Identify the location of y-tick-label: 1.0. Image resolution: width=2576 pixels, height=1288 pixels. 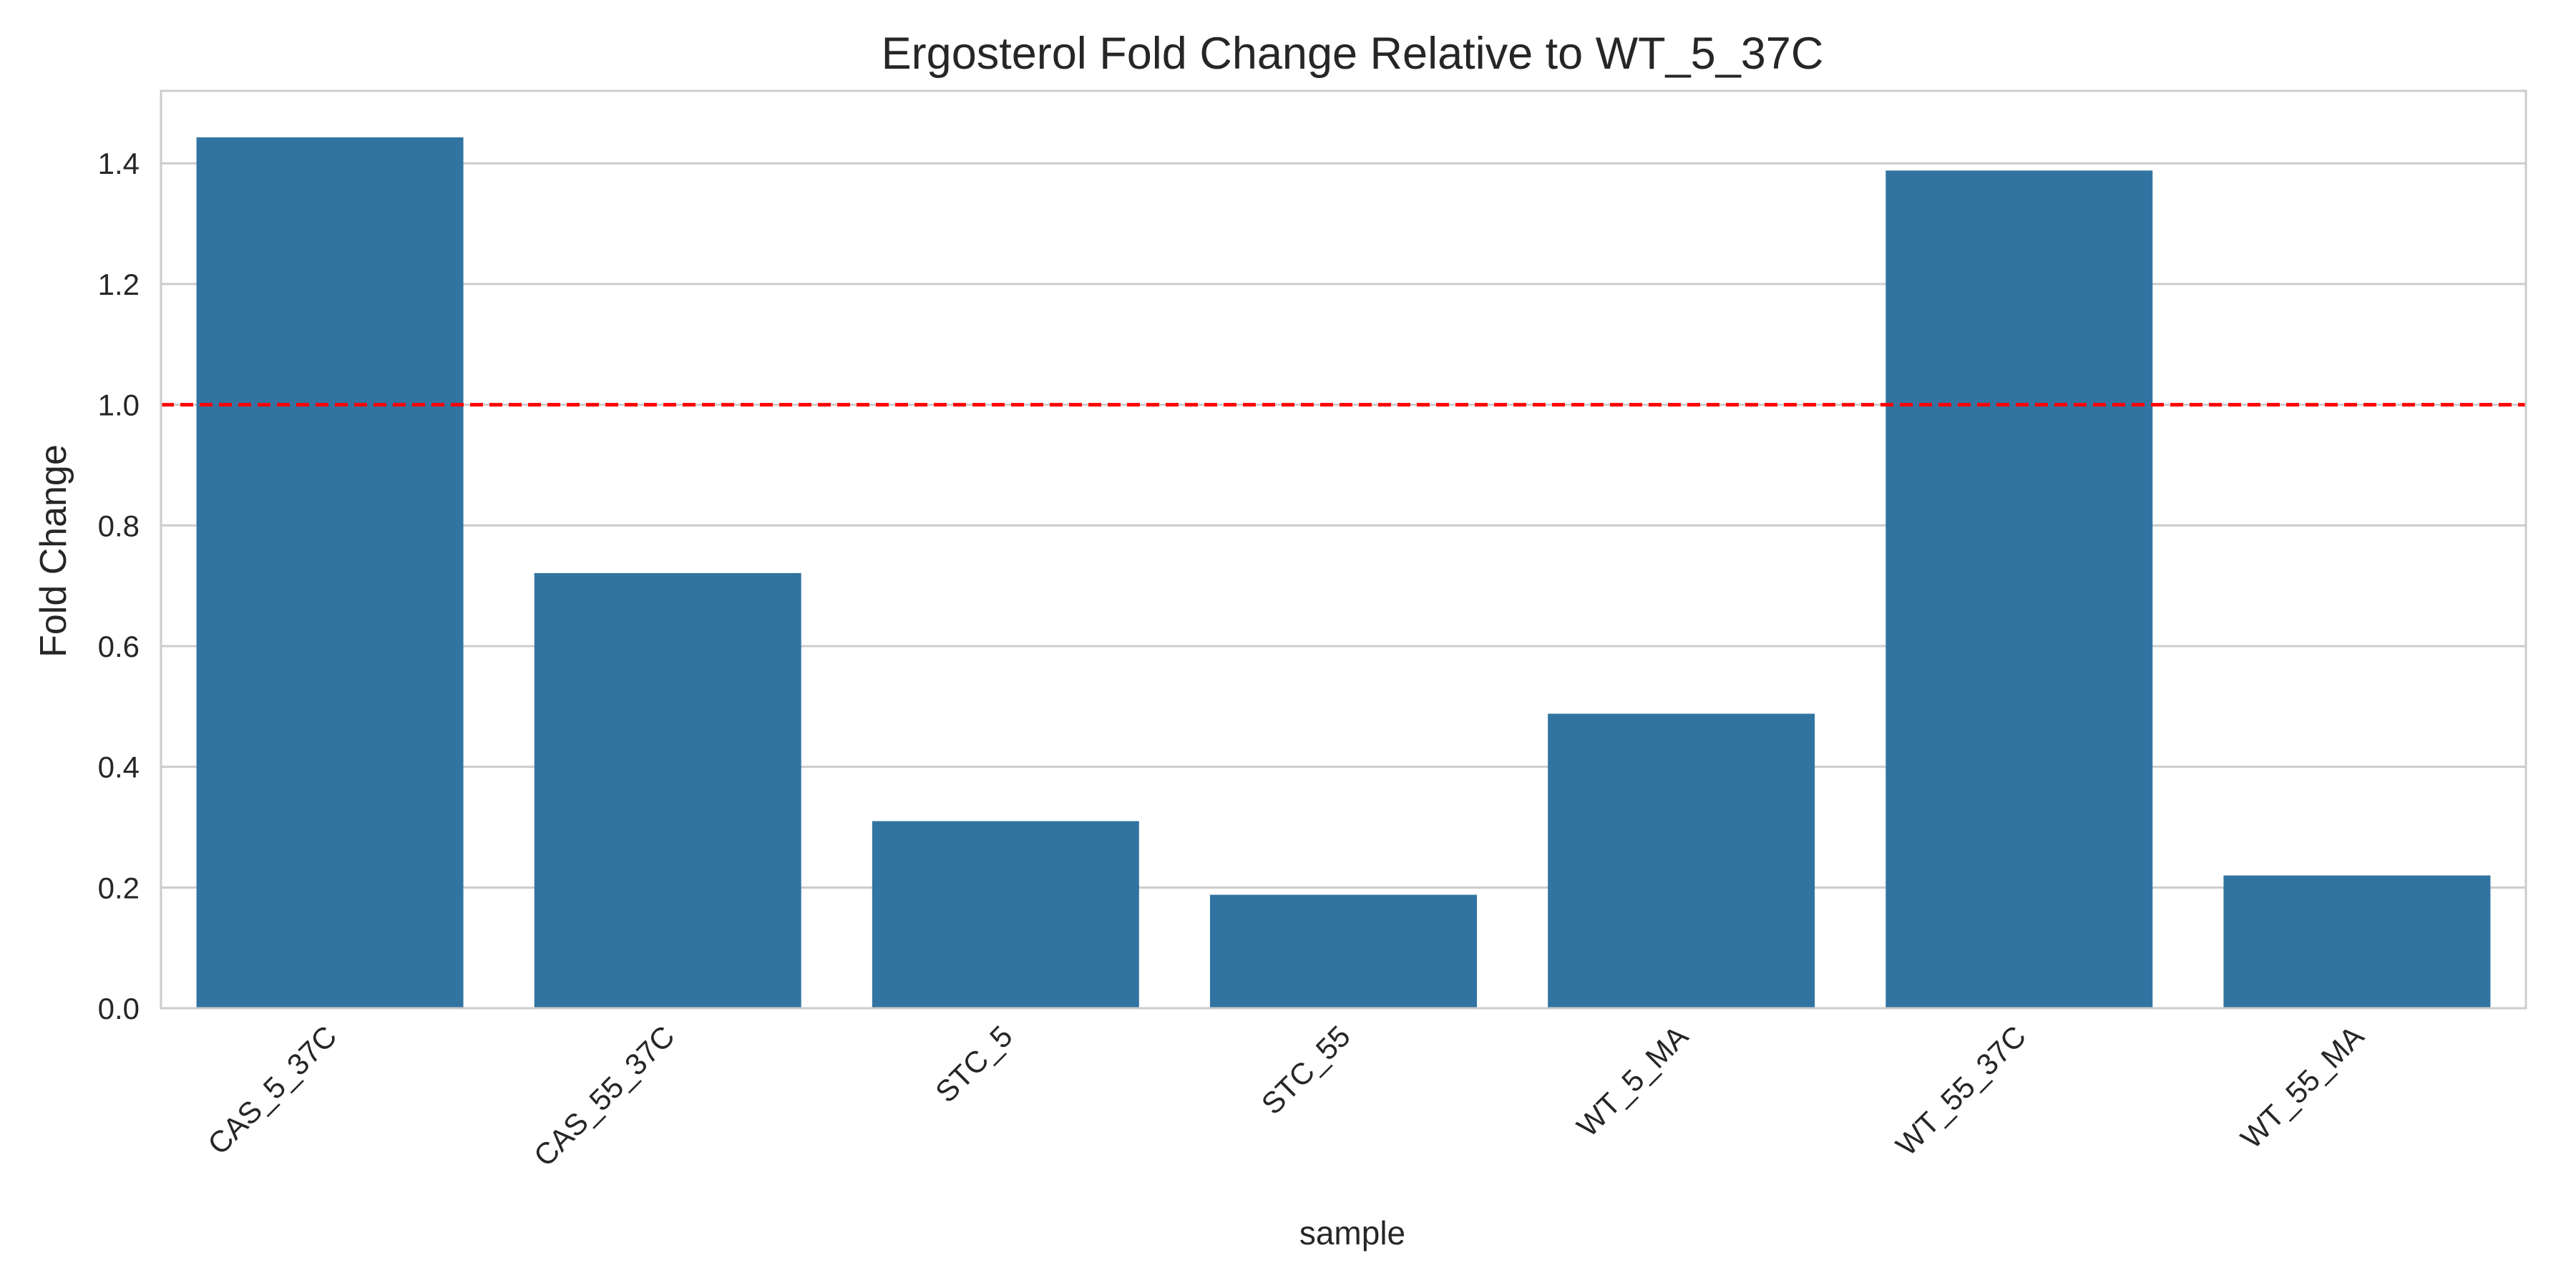
(119, 405).